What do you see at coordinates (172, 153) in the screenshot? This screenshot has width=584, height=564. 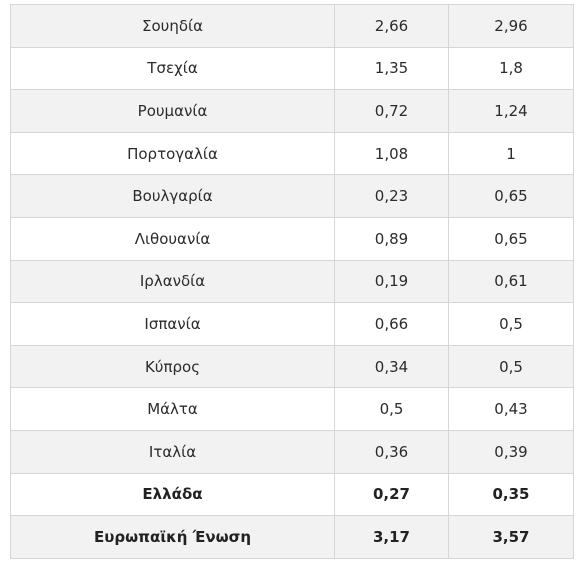 I see `country-cell: Πορτογαλία` at bounding box center [172, 153].